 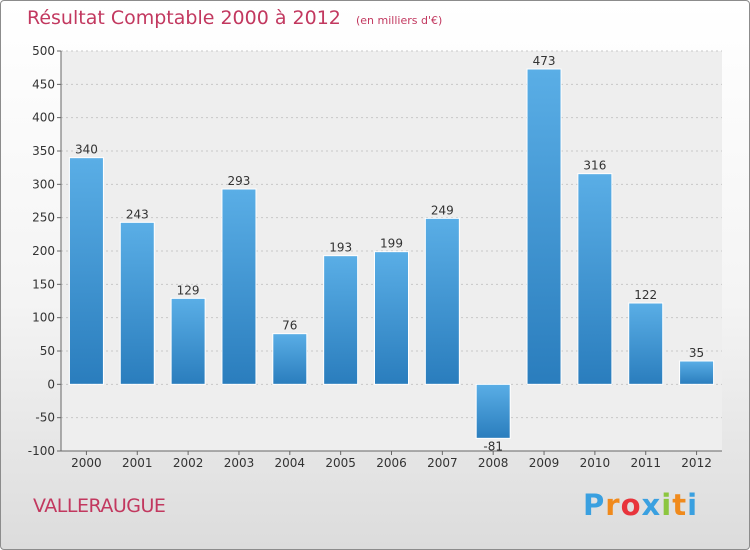 What do you see at coordinates (544, 463) in the screenshot?
I see `x-tick-label: 2009` at bounding box center [544, 463].